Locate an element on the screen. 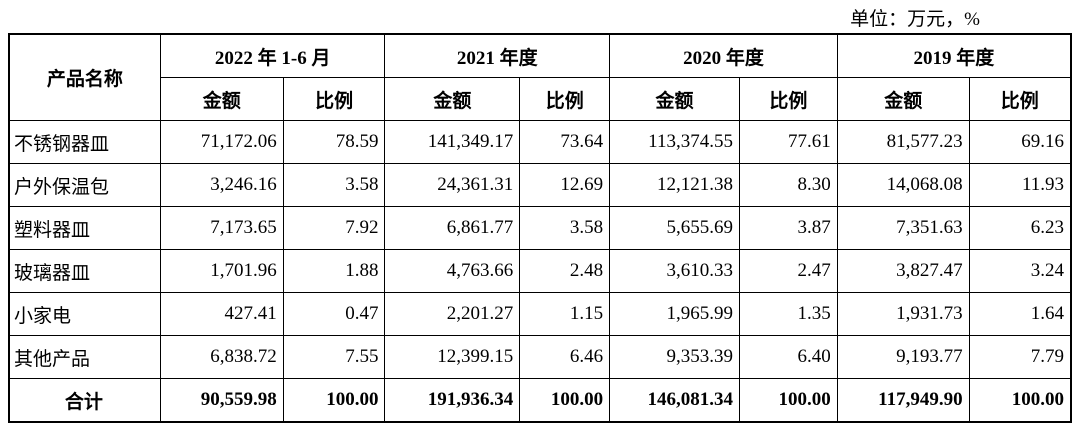 This screenshot has width=1080, height=428. total-cell: 191,936.34 is located at coordinates (452, 400).